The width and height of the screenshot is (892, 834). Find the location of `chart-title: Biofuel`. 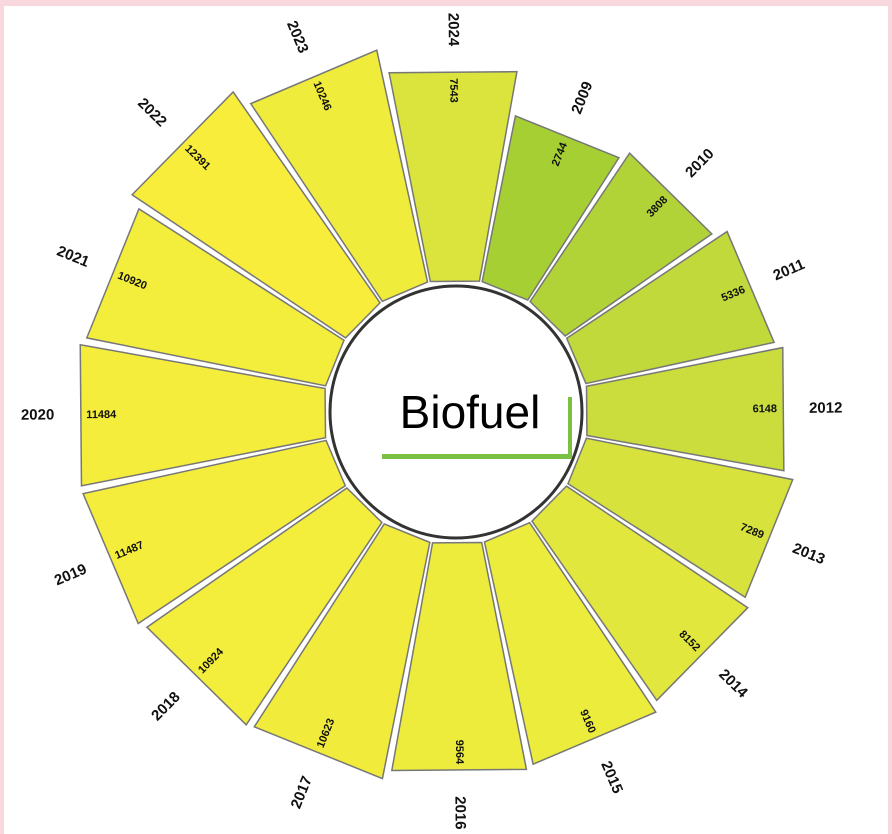

chart-title: Biofuel is located at coordinates (470, 412).